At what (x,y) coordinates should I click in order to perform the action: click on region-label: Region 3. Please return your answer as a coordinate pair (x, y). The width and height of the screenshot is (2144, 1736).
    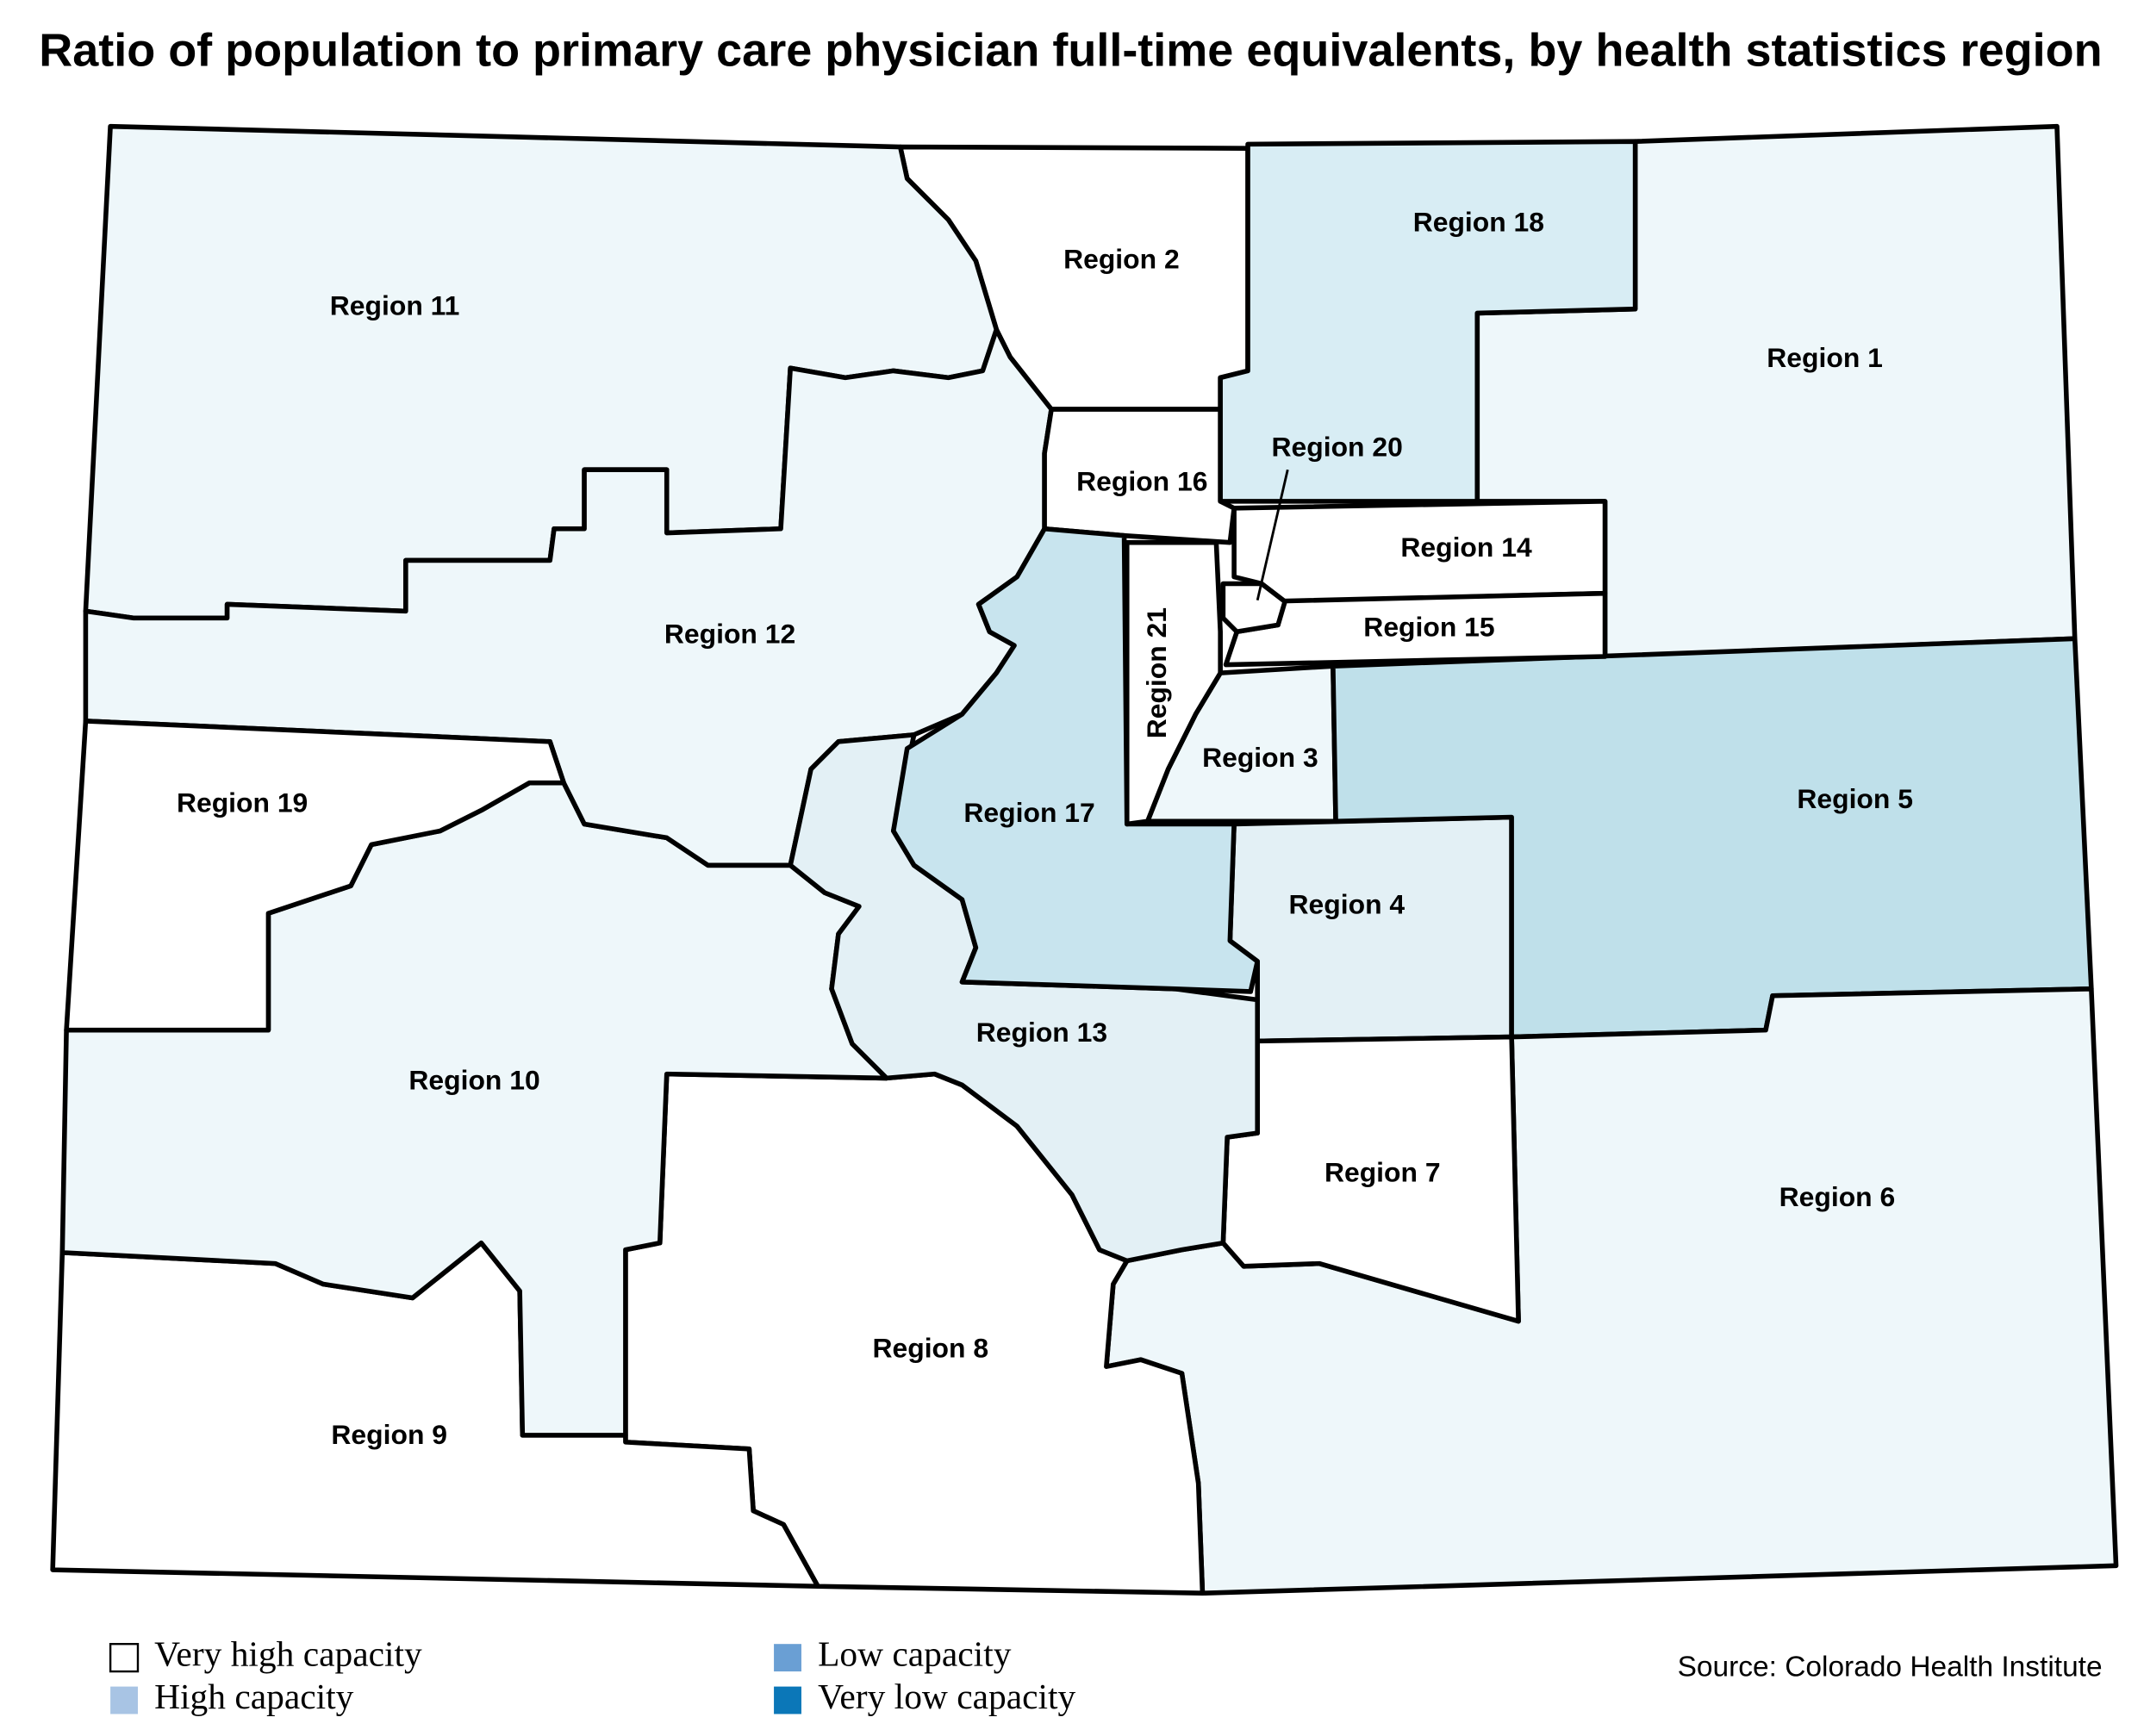
    Looking at the image, I should click on (1260, 757).